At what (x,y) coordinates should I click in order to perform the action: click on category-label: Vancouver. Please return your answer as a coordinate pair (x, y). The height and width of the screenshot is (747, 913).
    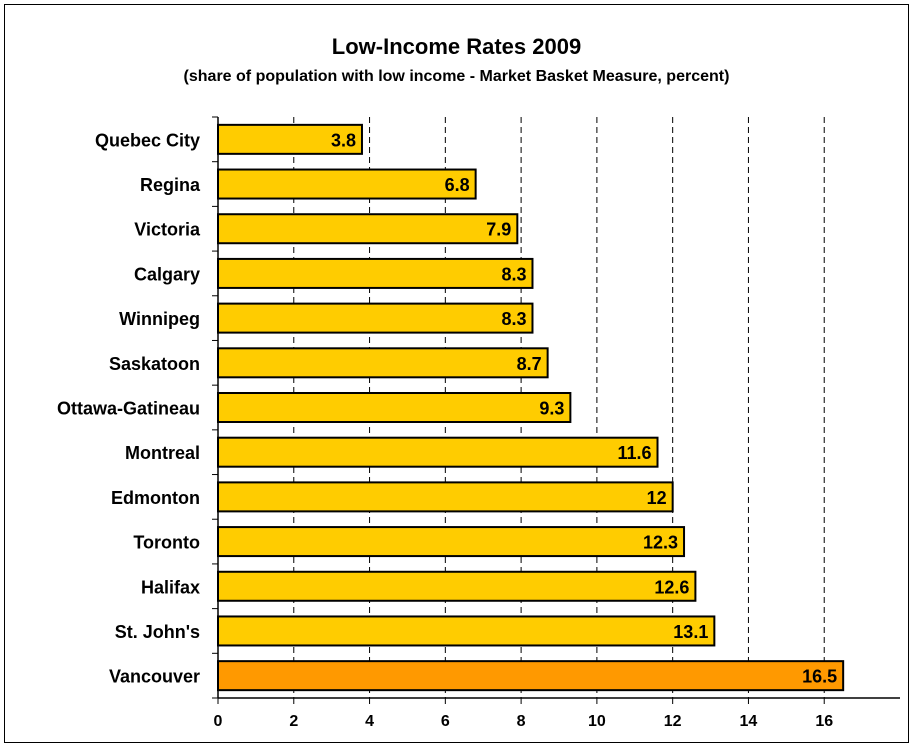
    Looking at the image, I should click on (154, 677).